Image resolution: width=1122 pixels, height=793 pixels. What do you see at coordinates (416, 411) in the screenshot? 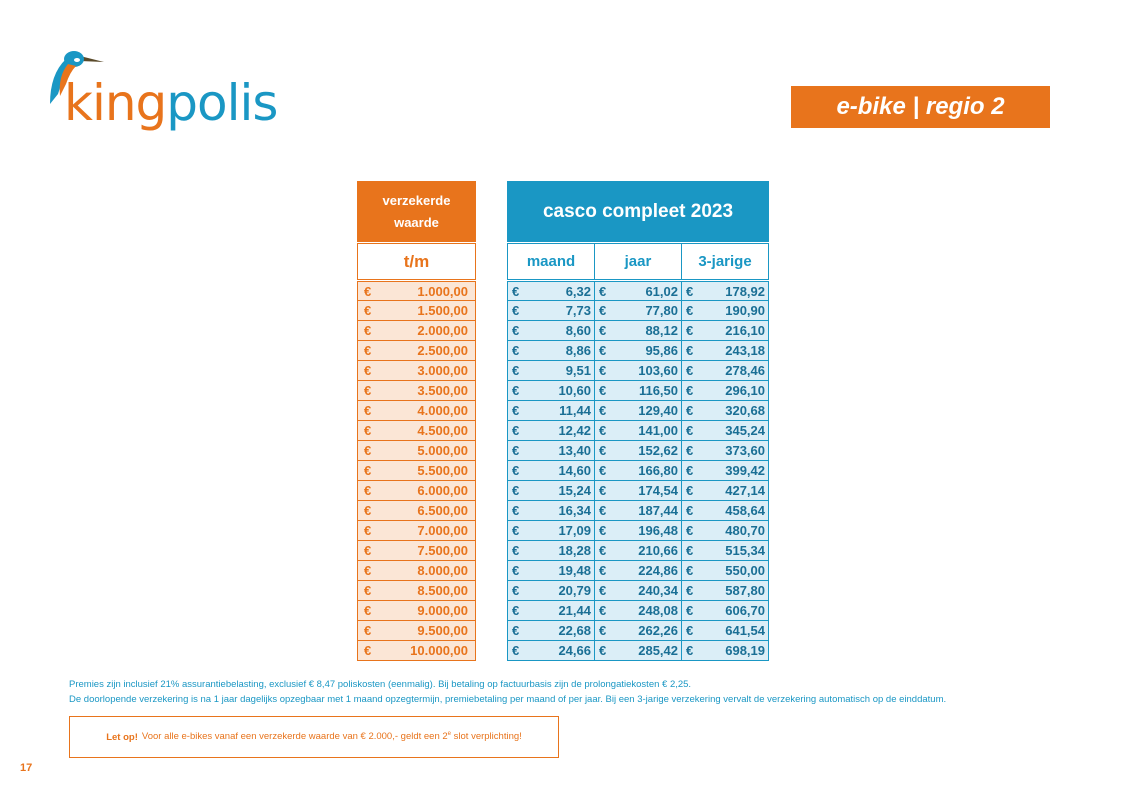
I see `insured-value-row: €4.000,00` at bounding box center [416, 411].